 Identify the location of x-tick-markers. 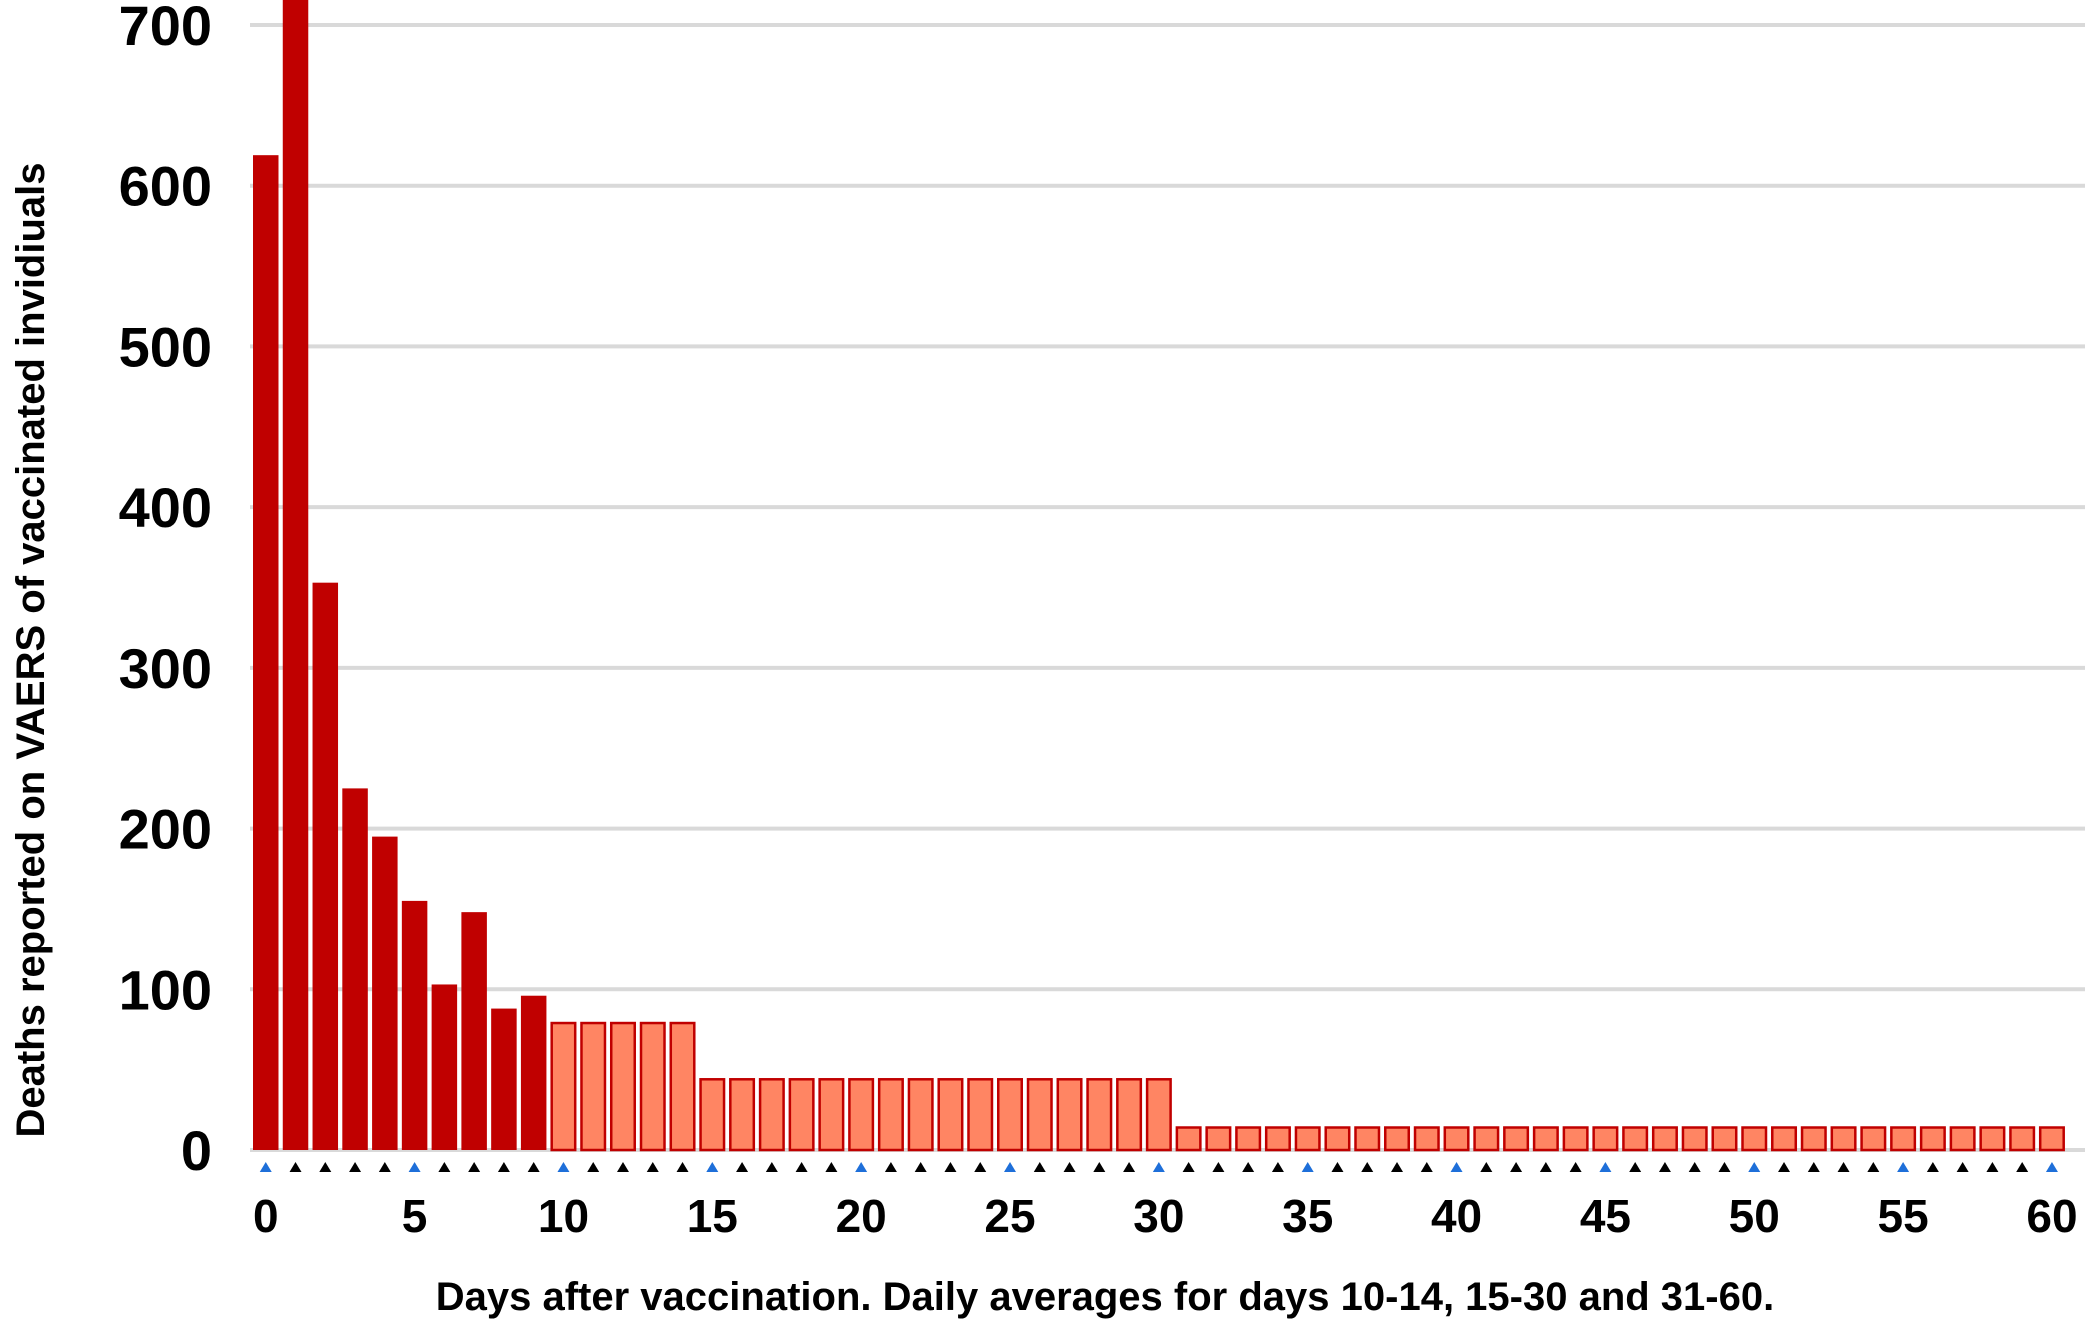
(1158, 1167).